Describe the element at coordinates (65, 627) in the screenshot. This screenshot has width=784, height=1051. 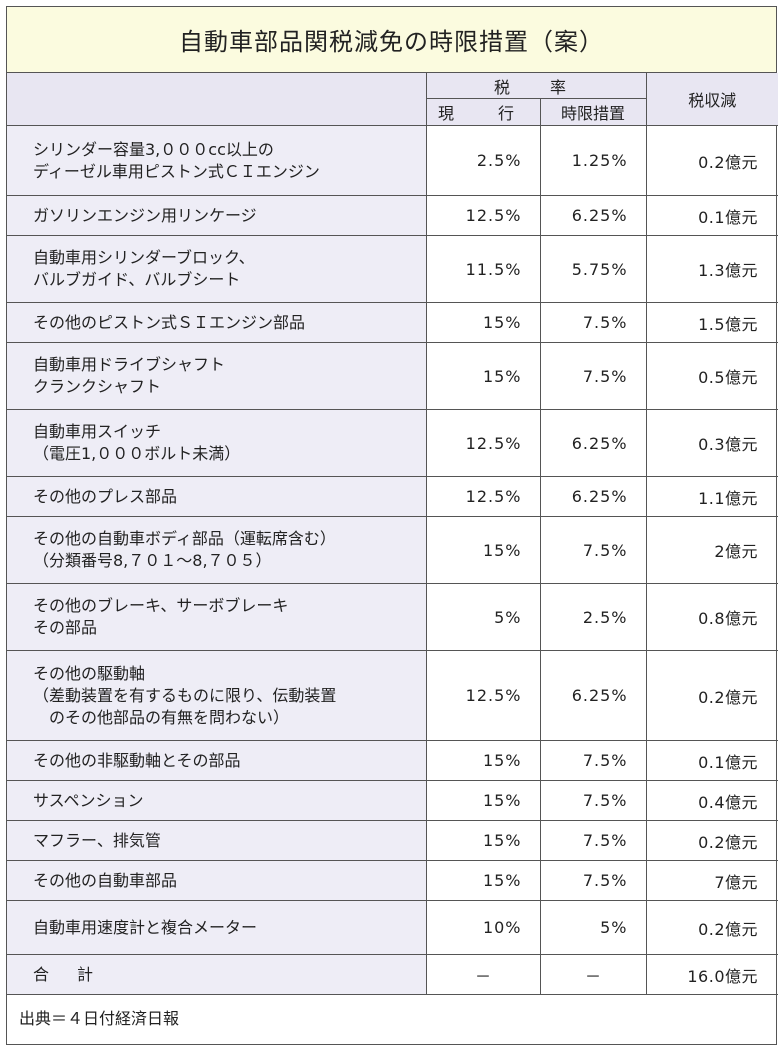
I see `row-item-line: その部品` at that location.